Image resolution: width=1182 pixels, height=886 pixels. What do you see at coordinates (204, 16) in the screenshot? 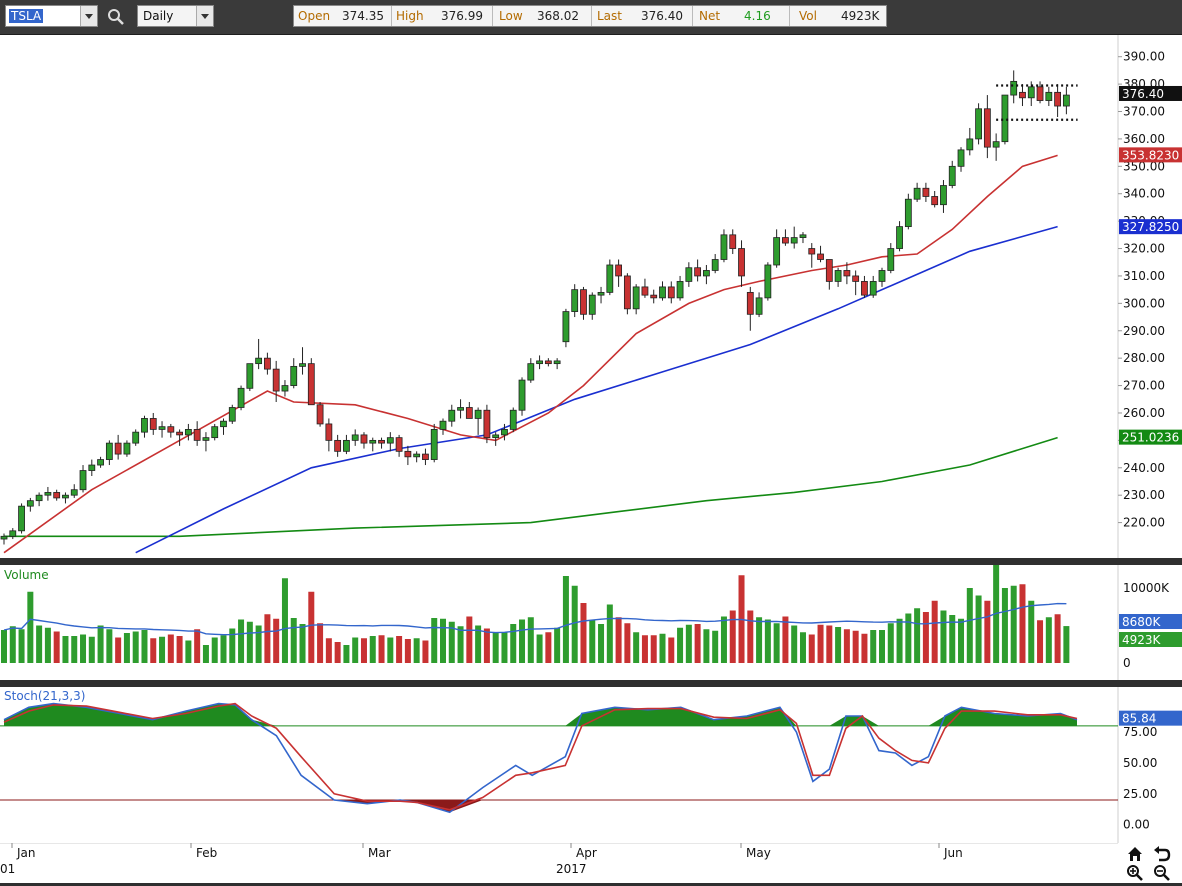
I see `chevron-down-icon` at bounding box center [204, 16].